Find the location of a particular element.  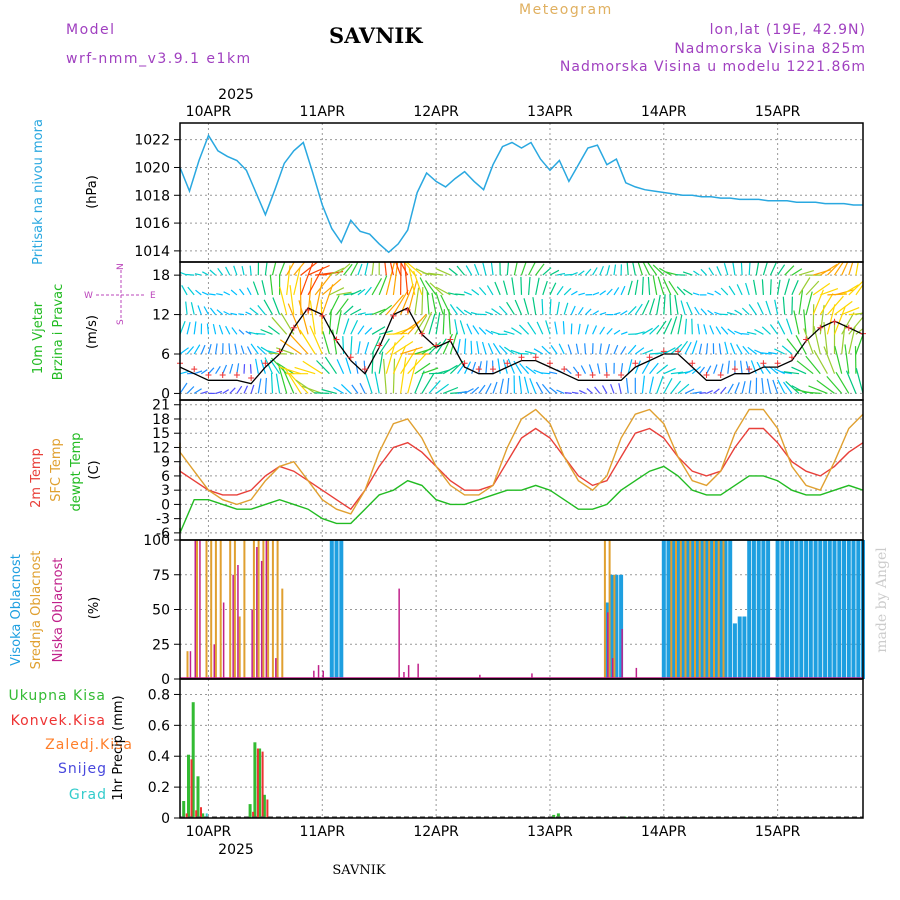

model-name: wrf-nmm_v3.9.1 e1km is located at coordinates (159, 59).